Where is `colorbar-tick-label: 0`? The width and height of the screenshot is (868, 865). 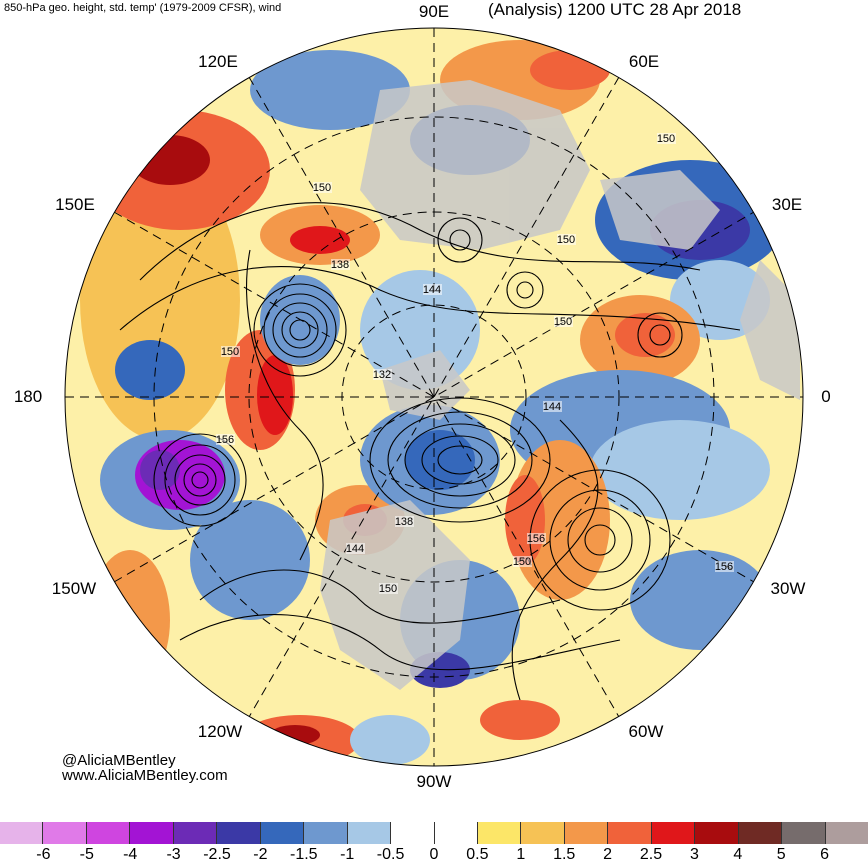
colorbar-tick-label: 0 is located at coordinates (434, 854).